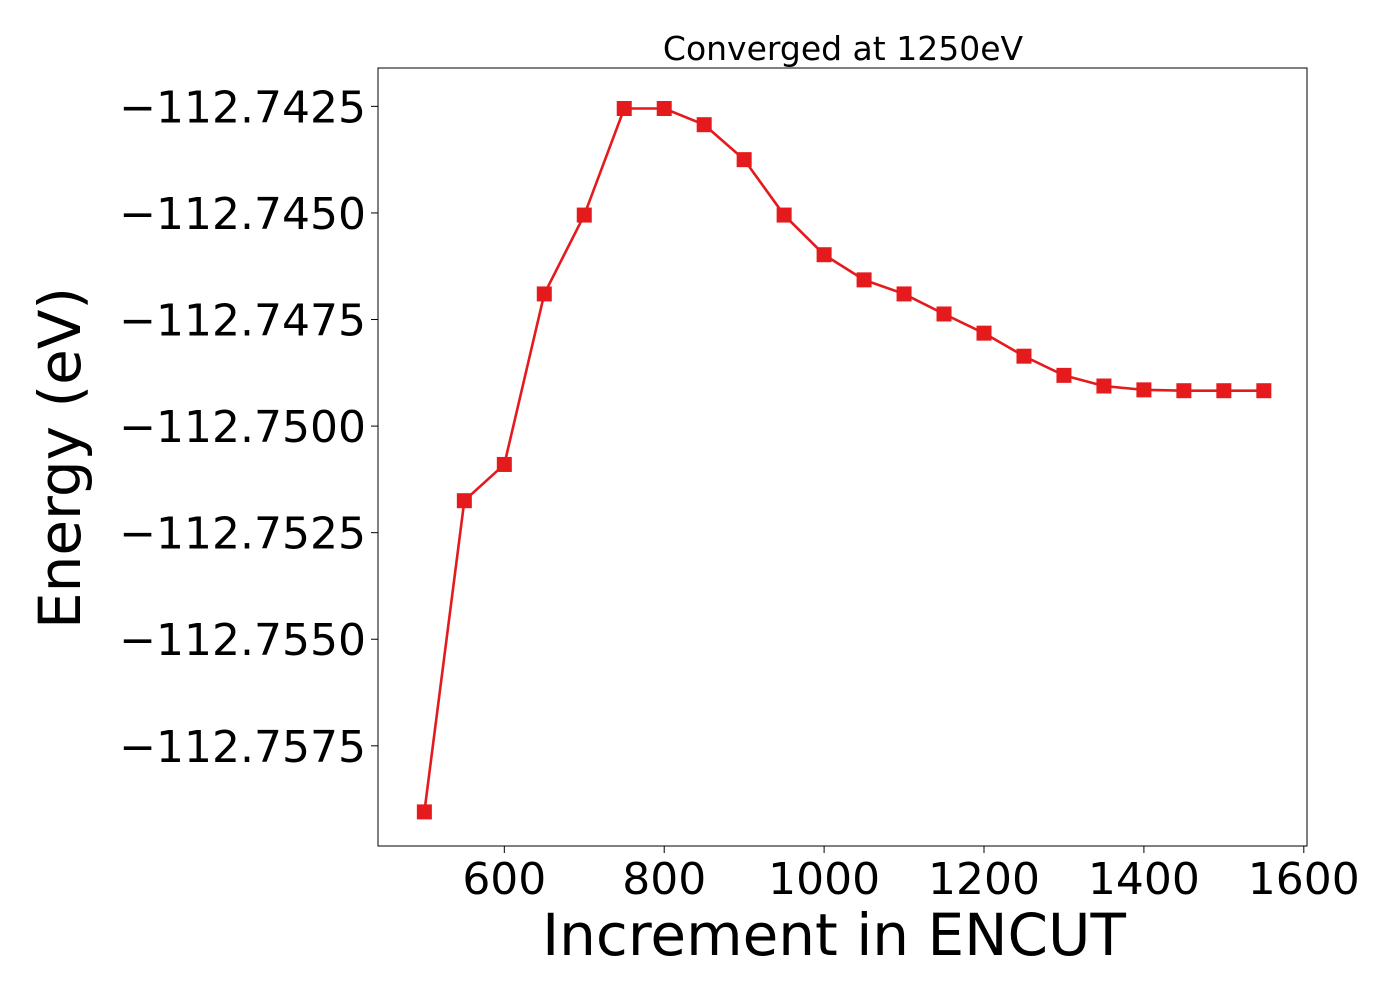 The height and width of the screenshot is (1000, 1400). I want to click on y-axis-label: Energy (eV), so click(60, 458).